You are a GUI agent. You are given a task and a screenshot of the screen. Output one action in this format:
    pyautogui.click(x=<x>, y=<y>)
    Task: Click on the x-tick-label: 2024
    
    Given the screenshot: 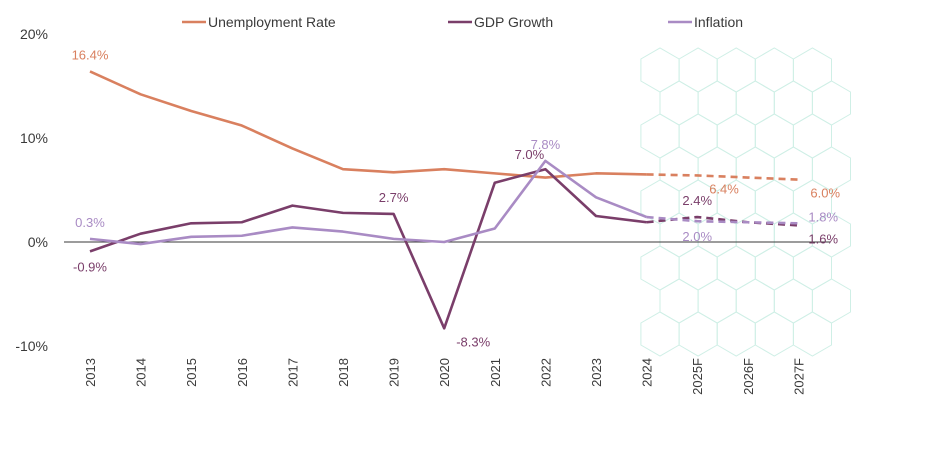 What is the action you would take?
    pyautogui.click(x=647, y=372)
    